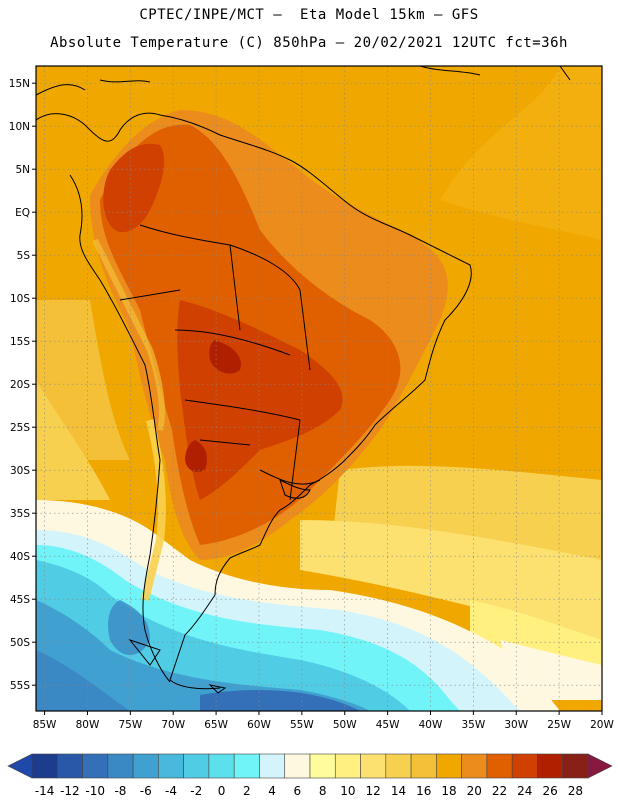 This screenshot has width=618, height=800. What do you see at coordinates (516, 725) in the screenshot?
I see `longitude-label: 30W` at bounding box center [516, 725].